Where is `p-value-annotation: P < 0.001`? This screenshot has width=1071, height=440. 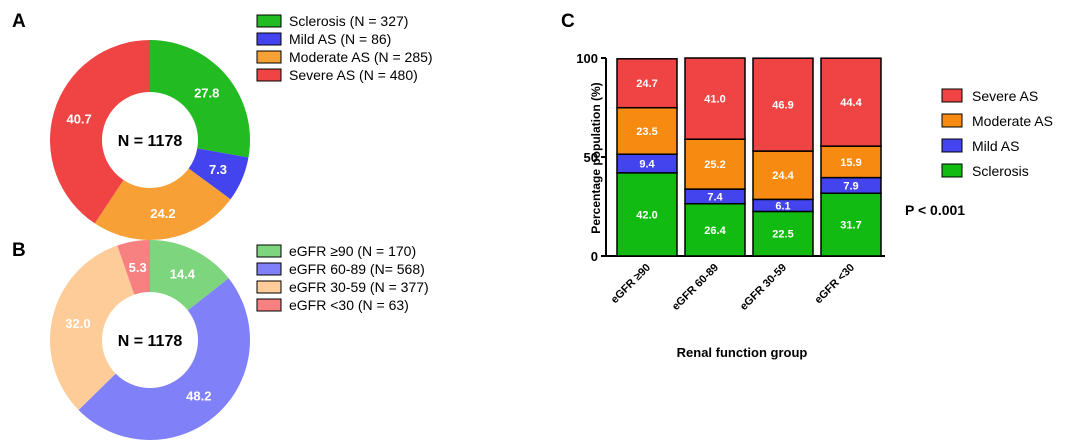 p-value-annotation: P < 0.001 is located at coordinates (935, 210).